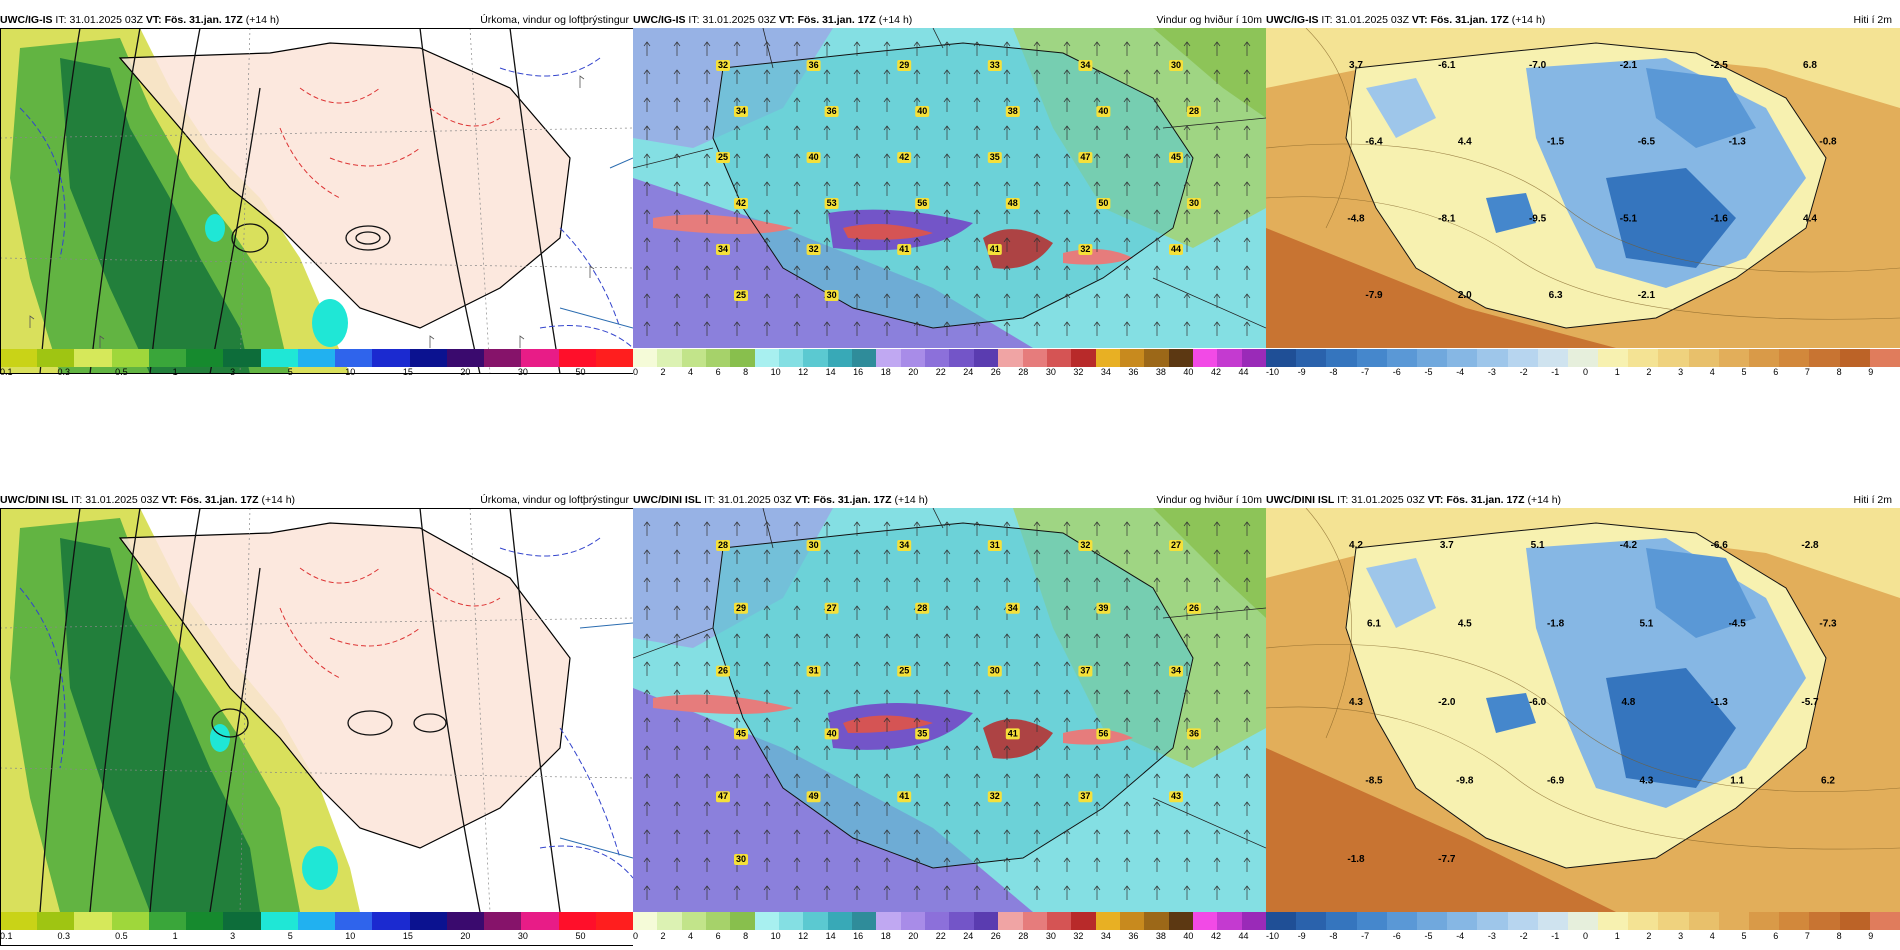  I want to click on gust-value-label: 28, so click(922, 608).